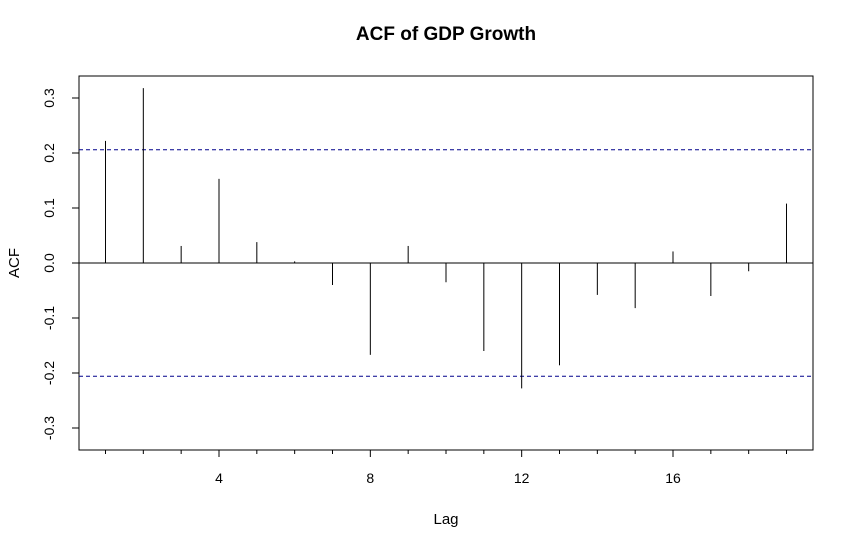  Describe the element at coordinates (49, 153) in the screenshot. I see `y-tick-label: 0.2` at that location.